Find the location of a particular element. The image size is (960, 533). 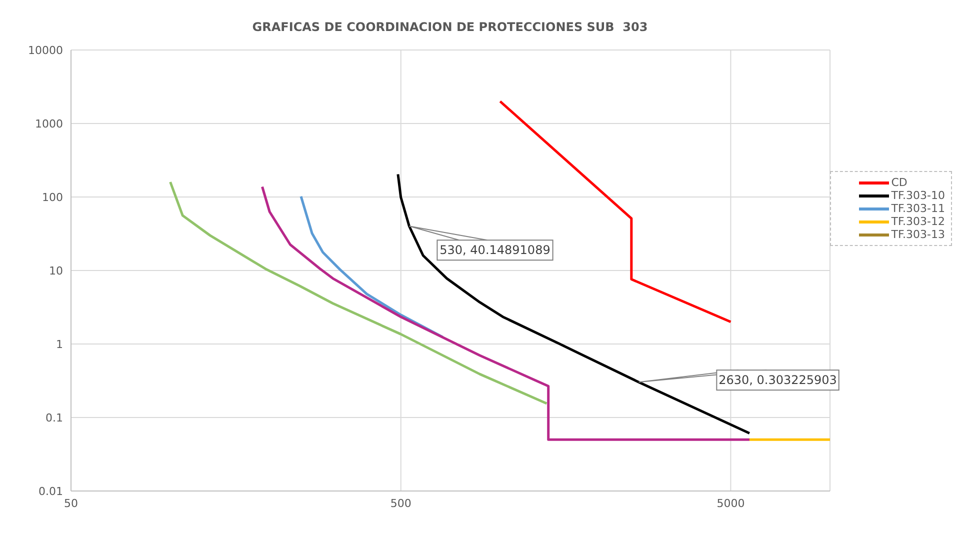

y-tick-label: 100 is located at coordinates (52, 197).